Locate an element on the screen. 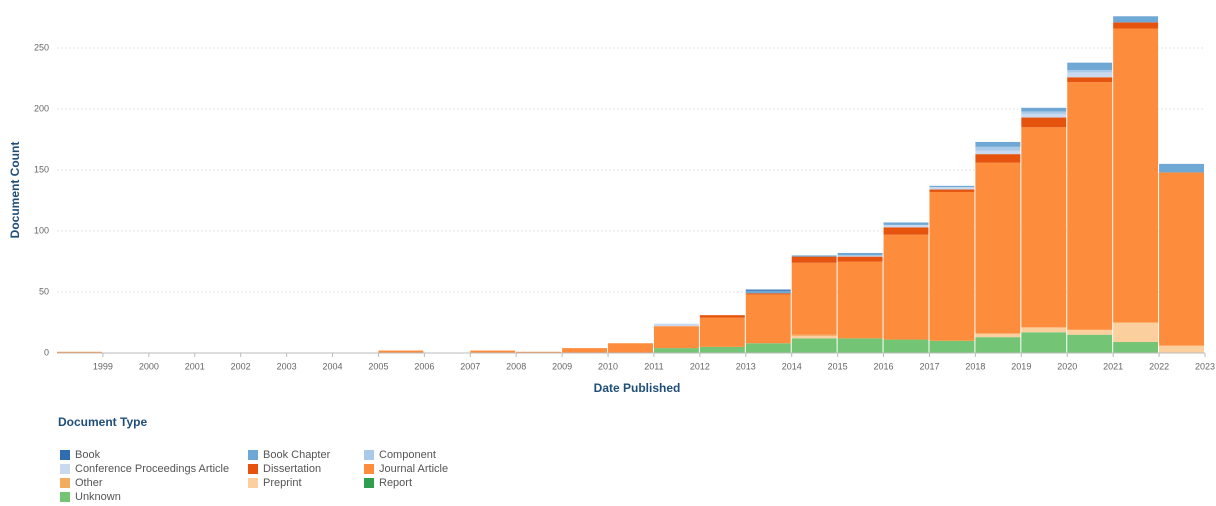 This screenshot has height=506, width=1216. x-tick-label: 2013 is located at coordinates (746, 366).